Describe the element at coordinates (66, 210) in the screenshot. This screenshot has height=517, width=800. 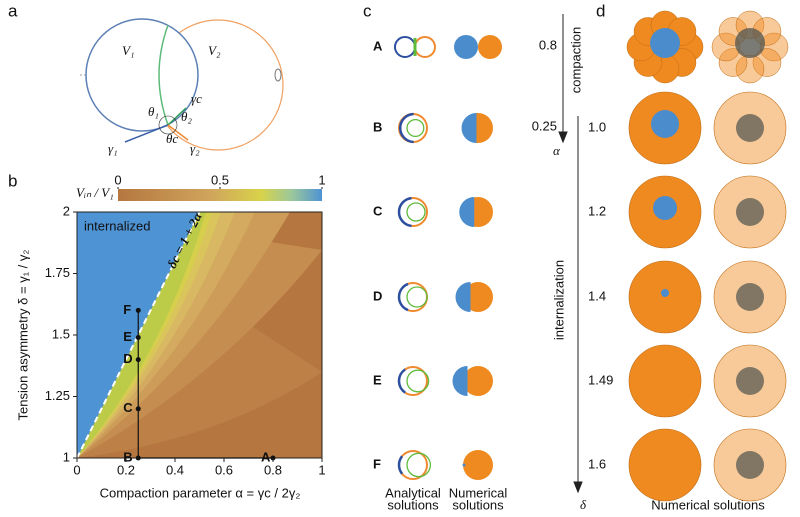
I see `y-tick-label: 2` at that location.